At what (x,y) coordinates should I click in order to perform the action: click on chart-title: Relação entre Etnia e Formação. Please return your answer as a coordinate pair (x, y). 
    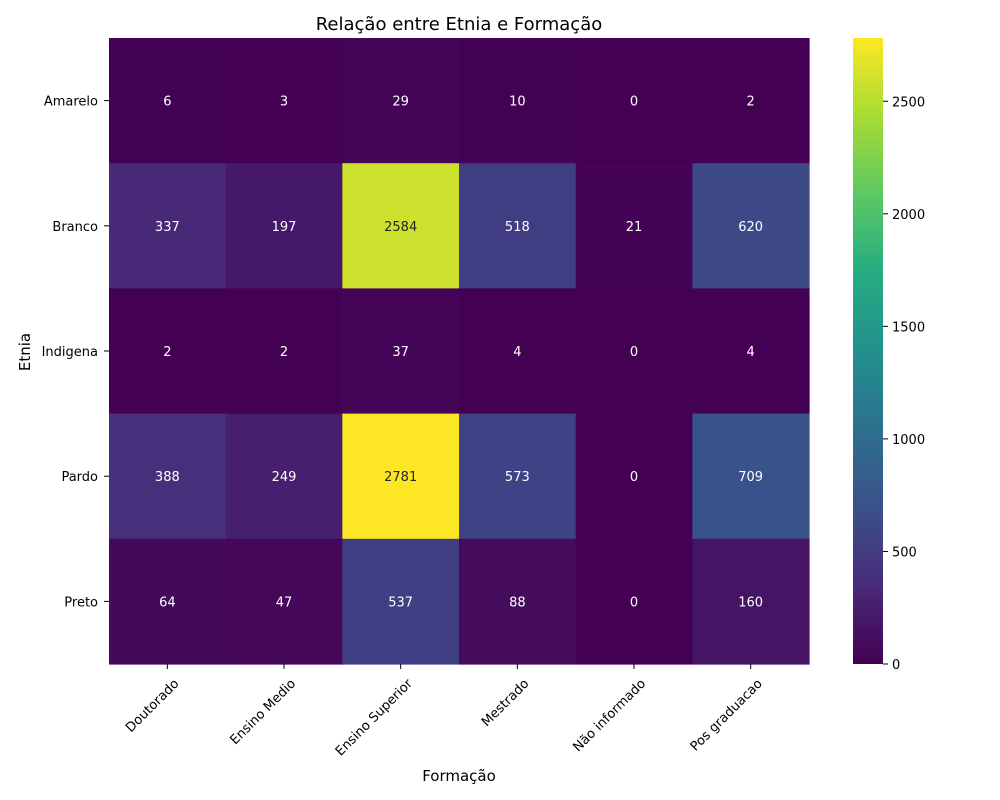
    Looking at the image, I should click on (459, 24).